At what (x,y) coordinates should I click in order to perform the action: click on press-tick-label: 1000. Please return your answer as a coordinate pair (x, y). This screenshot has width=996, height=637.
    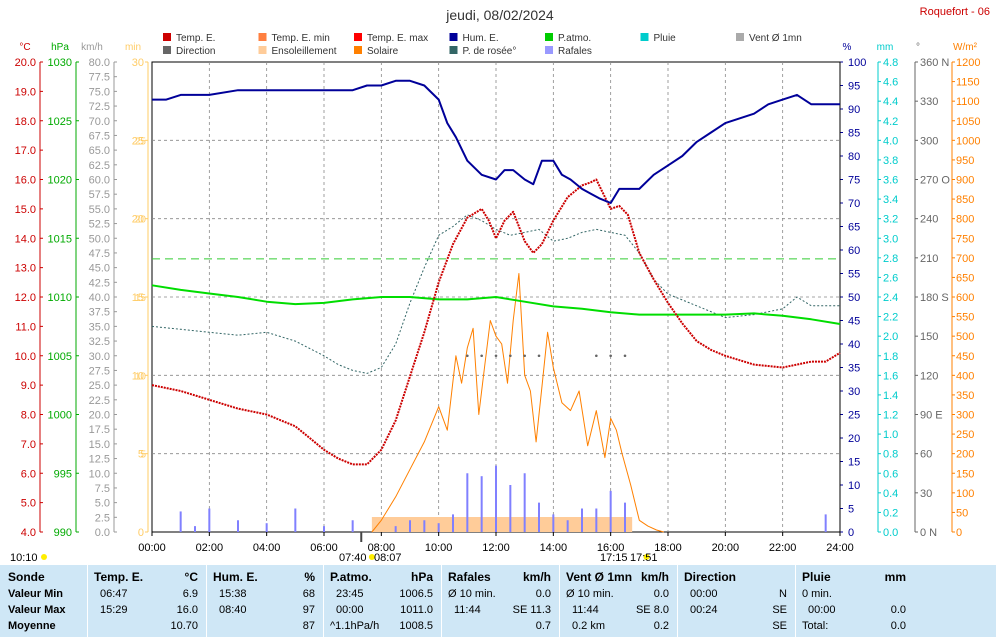
    Looking at the image, I should click on (60, 416).